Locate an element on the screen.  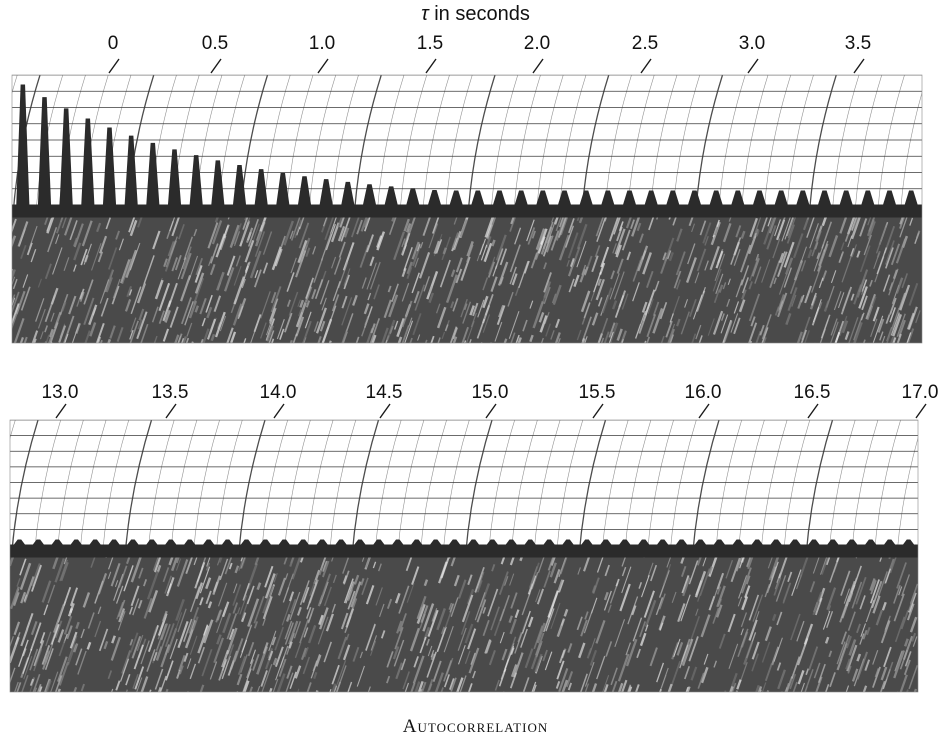
bottom-panel-tick-label: 13.0 is located at coordinates (60, 392).